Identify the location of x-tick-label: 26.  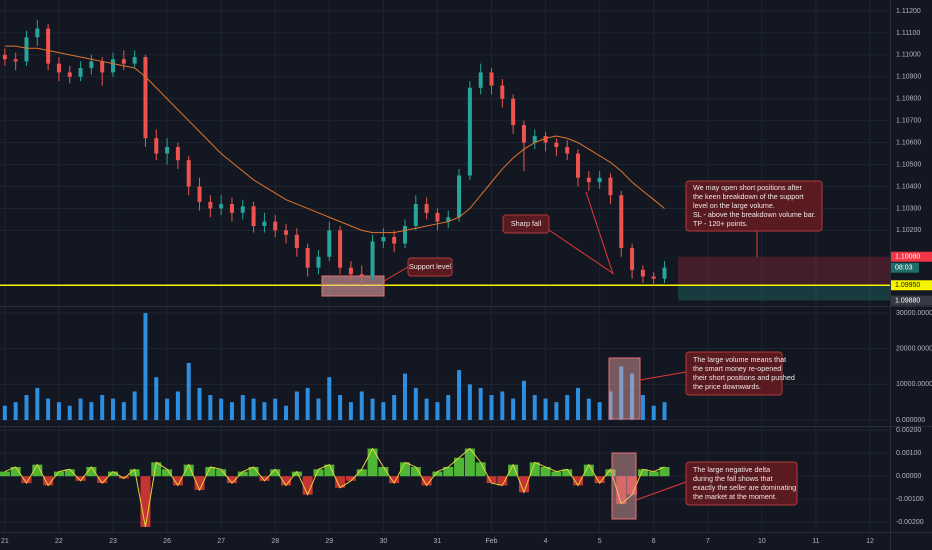
(167, 541).